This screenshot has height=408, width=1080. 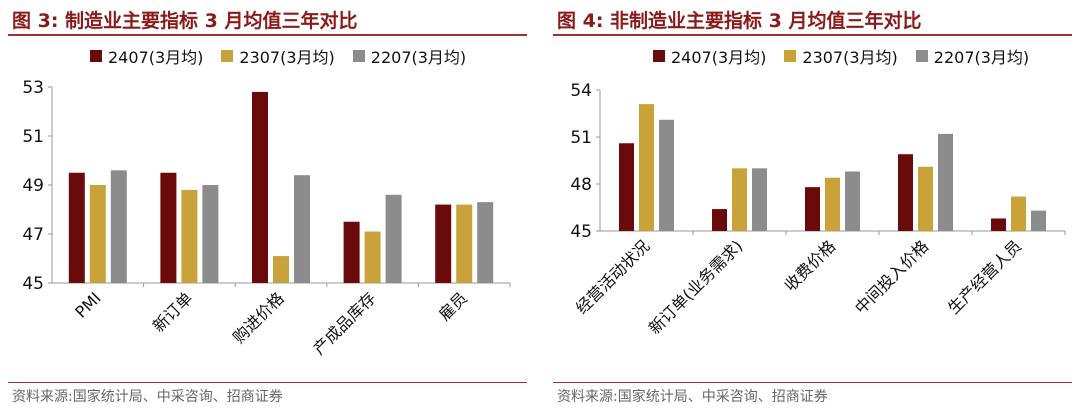 I want to click on figure-3-legend: 2407(3月均) 2307(3月均) 2207(3月均), so click(x=278, y=56).